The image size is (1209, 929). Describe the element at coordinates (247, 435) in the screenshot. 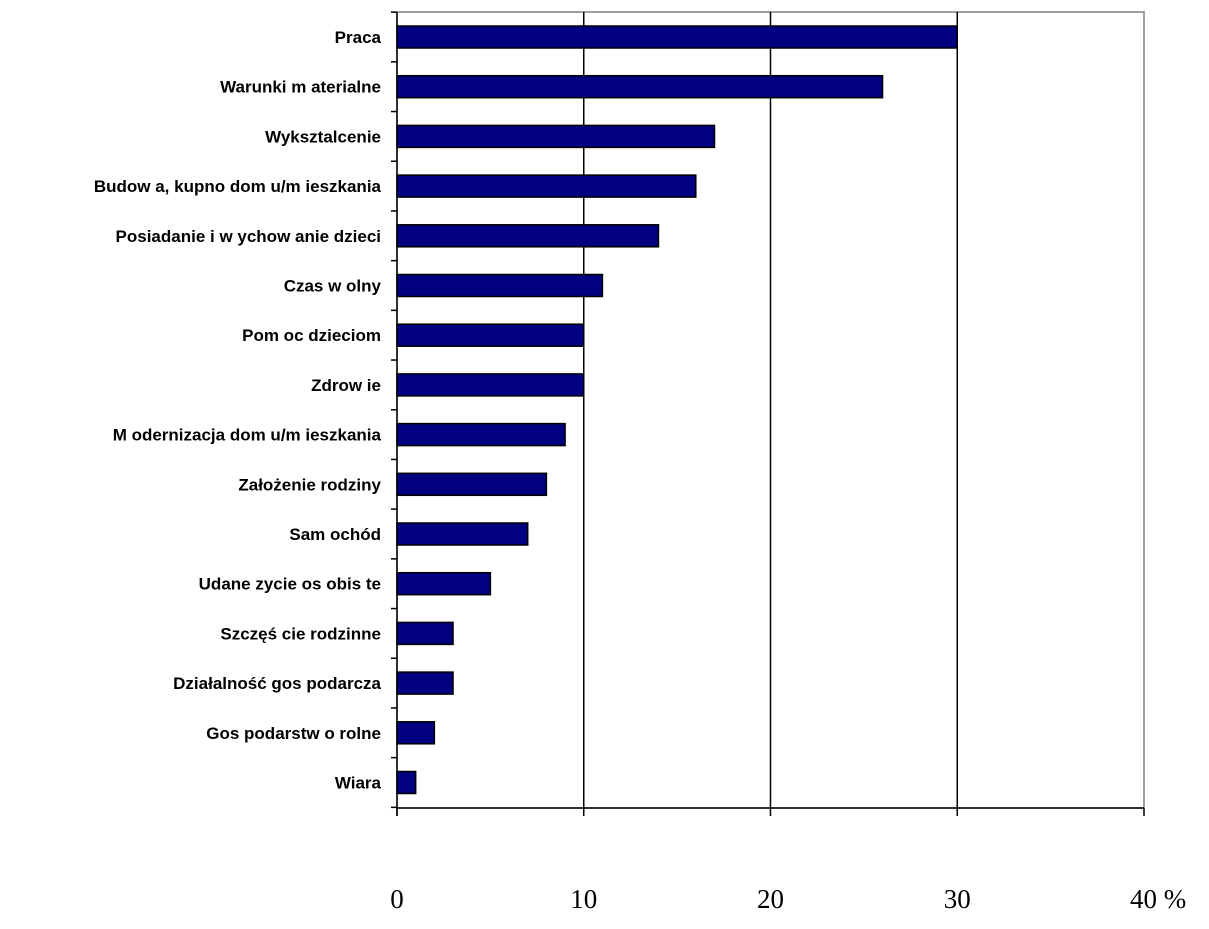

I see `category-label: M odernizacja dom u/m ieszkania` at that location.